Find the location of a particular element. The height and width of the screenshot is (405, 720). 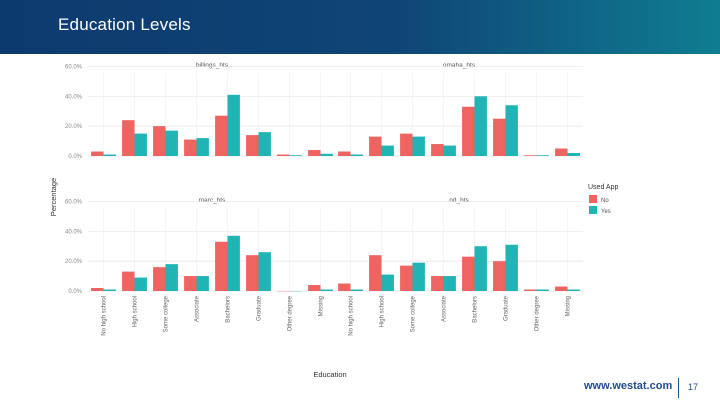

legend-label: Yes is located at coordinates (606, 212).